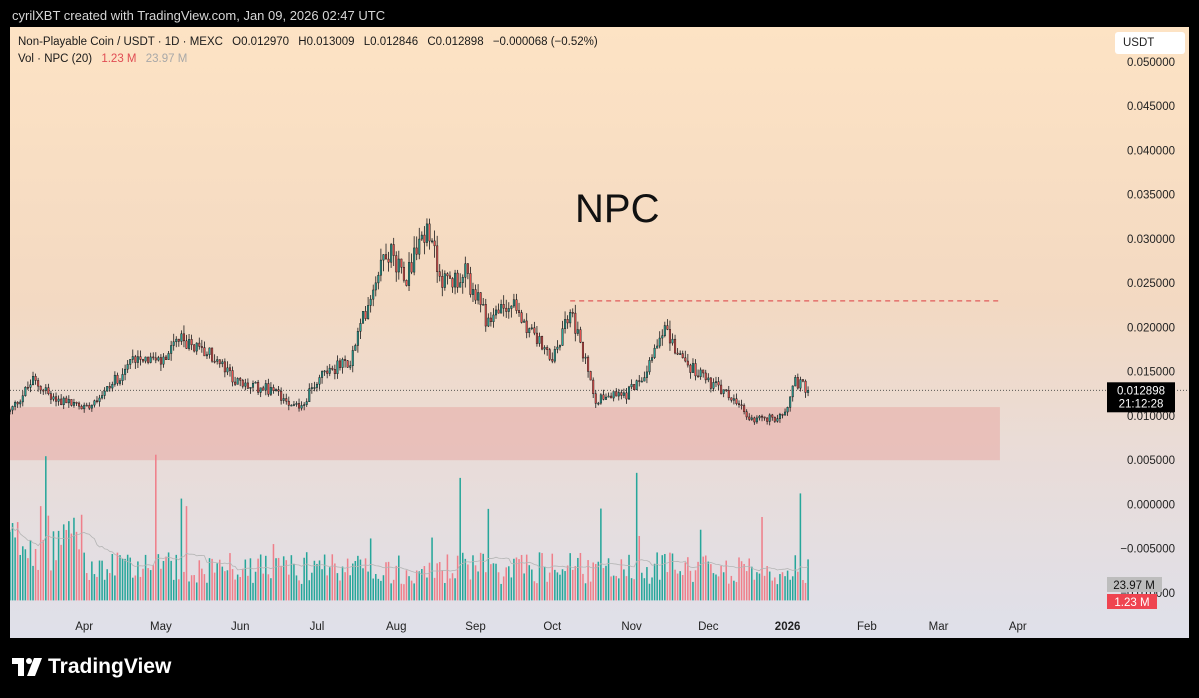 Image resolution: width=1199 pixels, height=698 pixels. I want to click on y-tick-label: 0.000000, so click(1151, 505).